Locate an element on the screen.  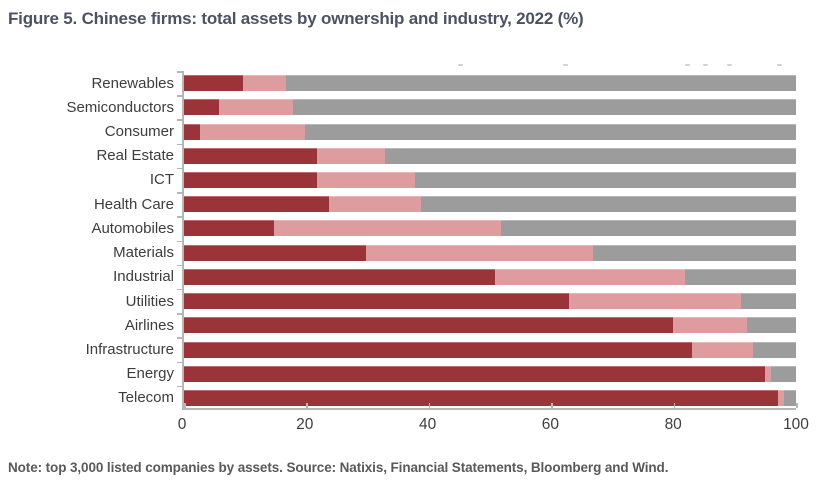
x-tick-label: 100 is located at coordinates (796, 424).